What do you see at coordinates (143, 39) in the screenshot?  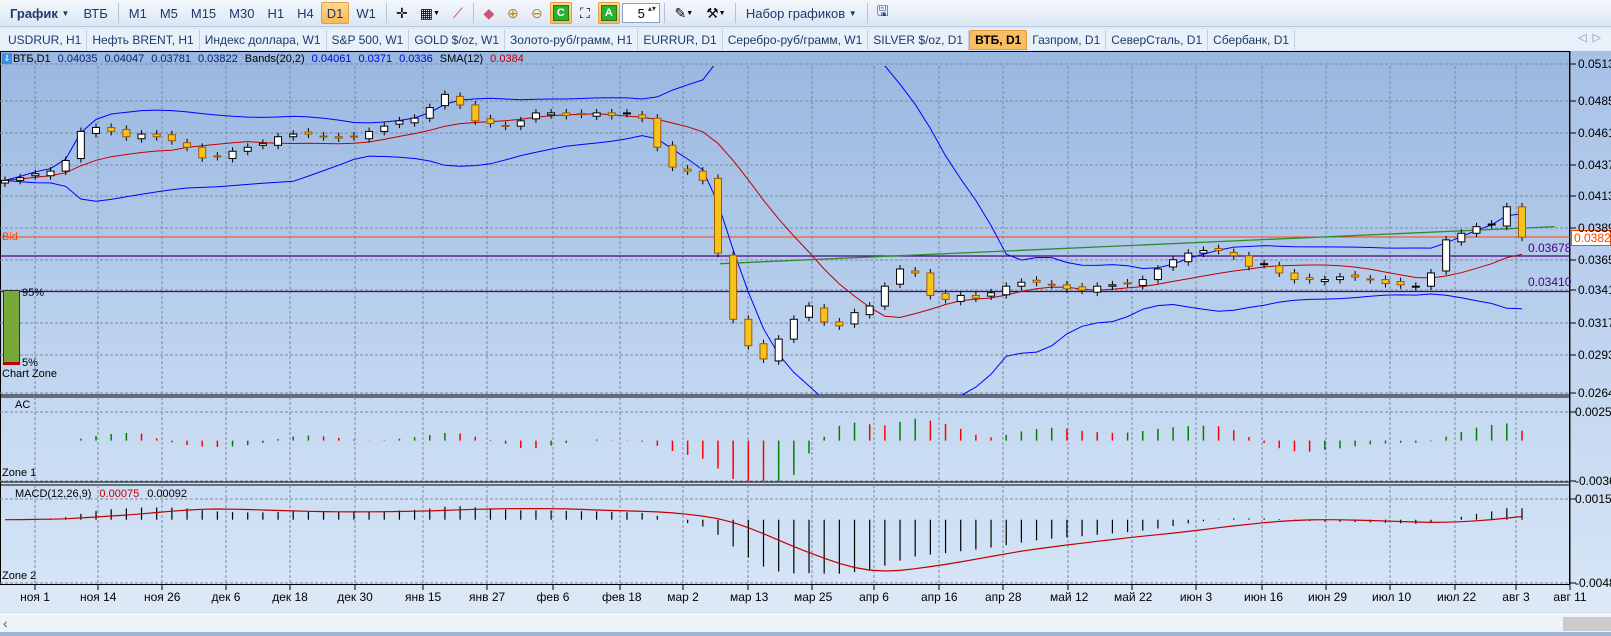 I see `chart-tab: Нефть BRENT, H1` at bounding box center [143, 39].